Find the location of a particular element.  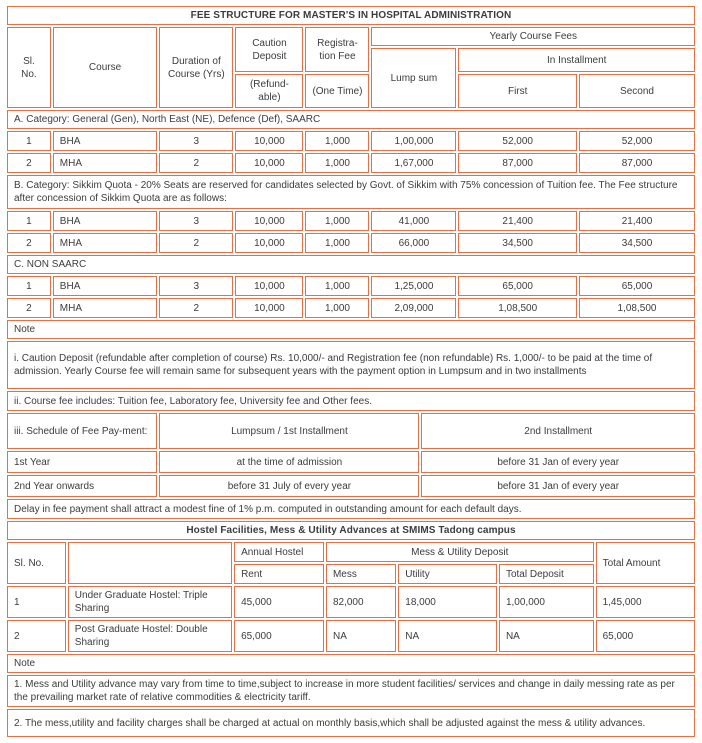

table-cell: 52,000 is located at coordinates (517, 141).